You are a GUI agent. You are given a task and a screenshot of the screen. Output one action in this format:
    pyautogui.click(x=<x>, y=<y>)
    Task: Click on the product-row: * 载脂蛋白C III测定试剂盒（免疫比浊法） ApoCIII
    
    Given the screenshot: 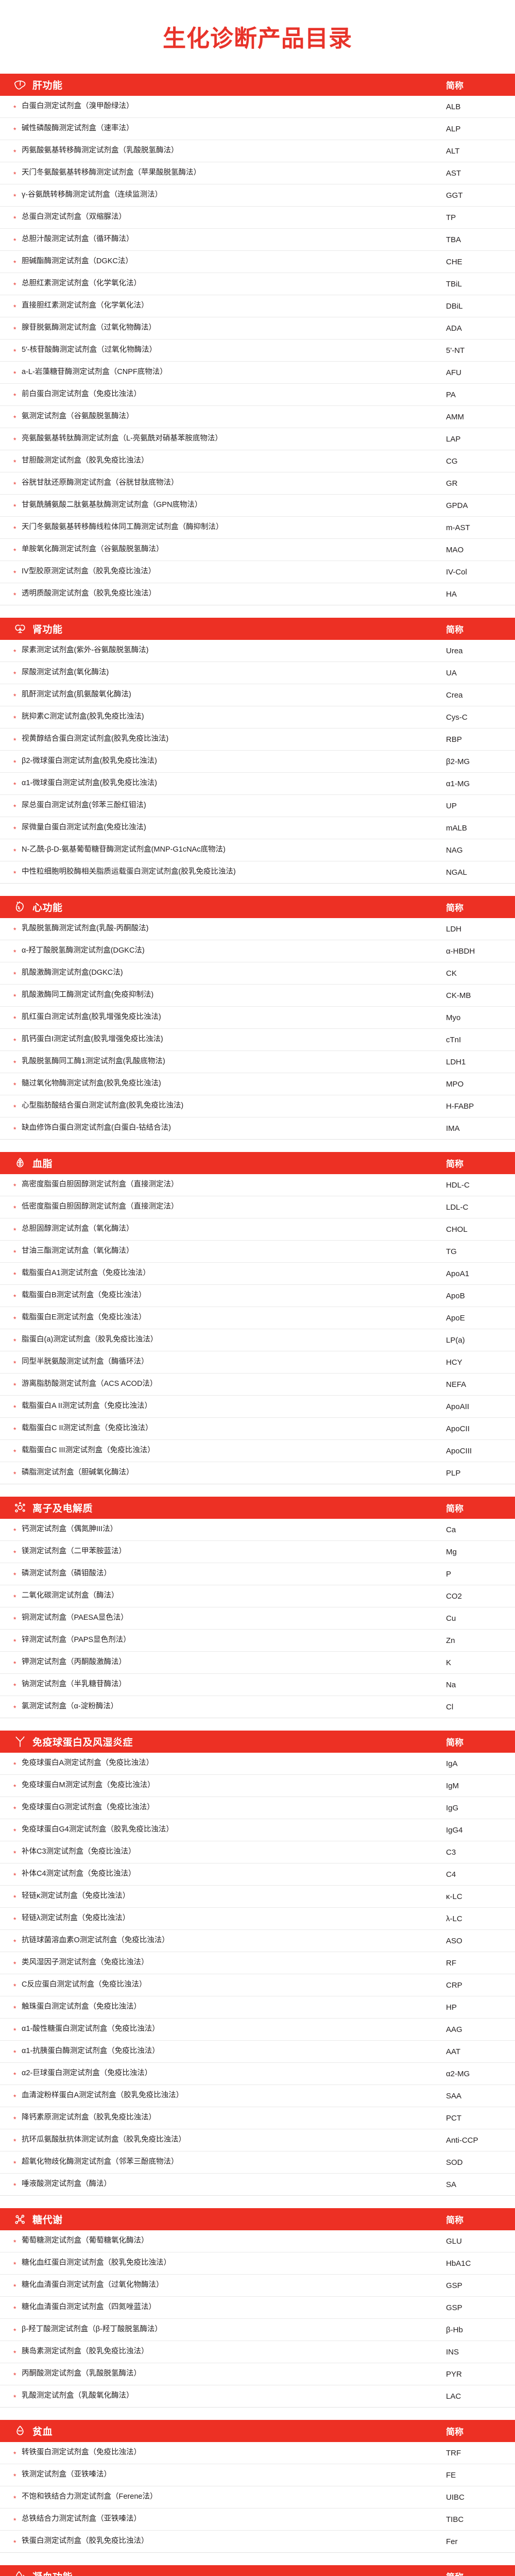 What is the action you would take?
    pyautogui.click(x=257, y=1451)
    